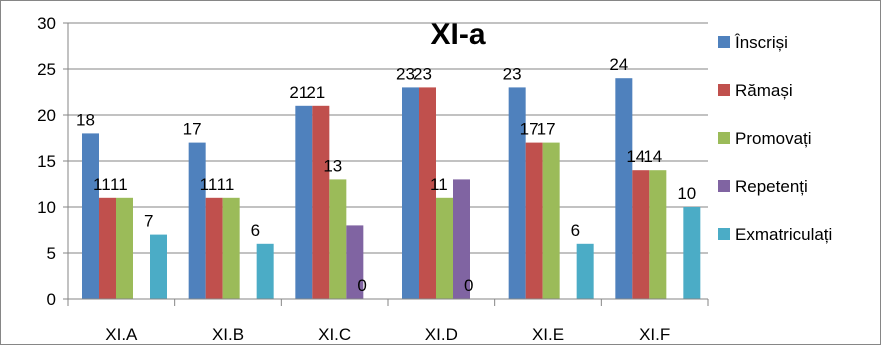 The image size is (881, 345). Describe the element at coordinates (457, 34) in the screenshot. I see `chart-title: XI-a` at that location.